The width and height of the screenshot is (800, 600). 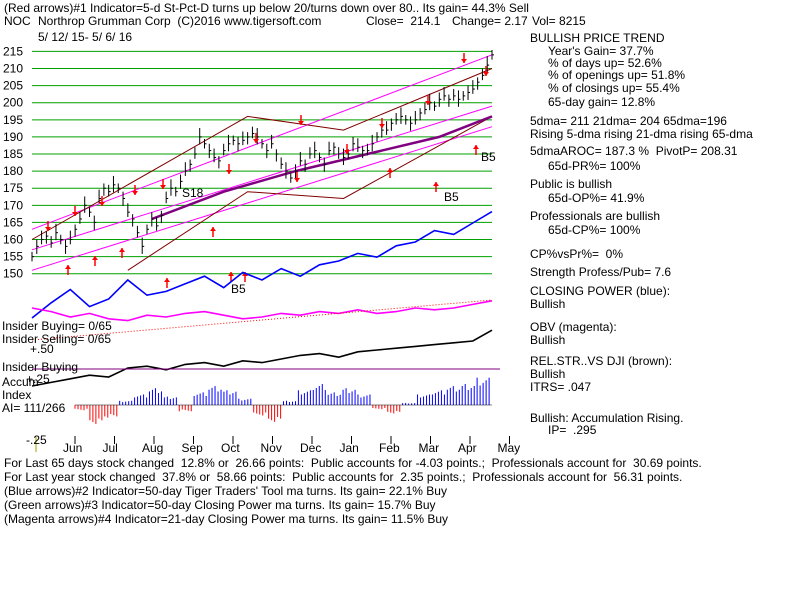 I want to click on ma65-line, so click(x=322, y=168).